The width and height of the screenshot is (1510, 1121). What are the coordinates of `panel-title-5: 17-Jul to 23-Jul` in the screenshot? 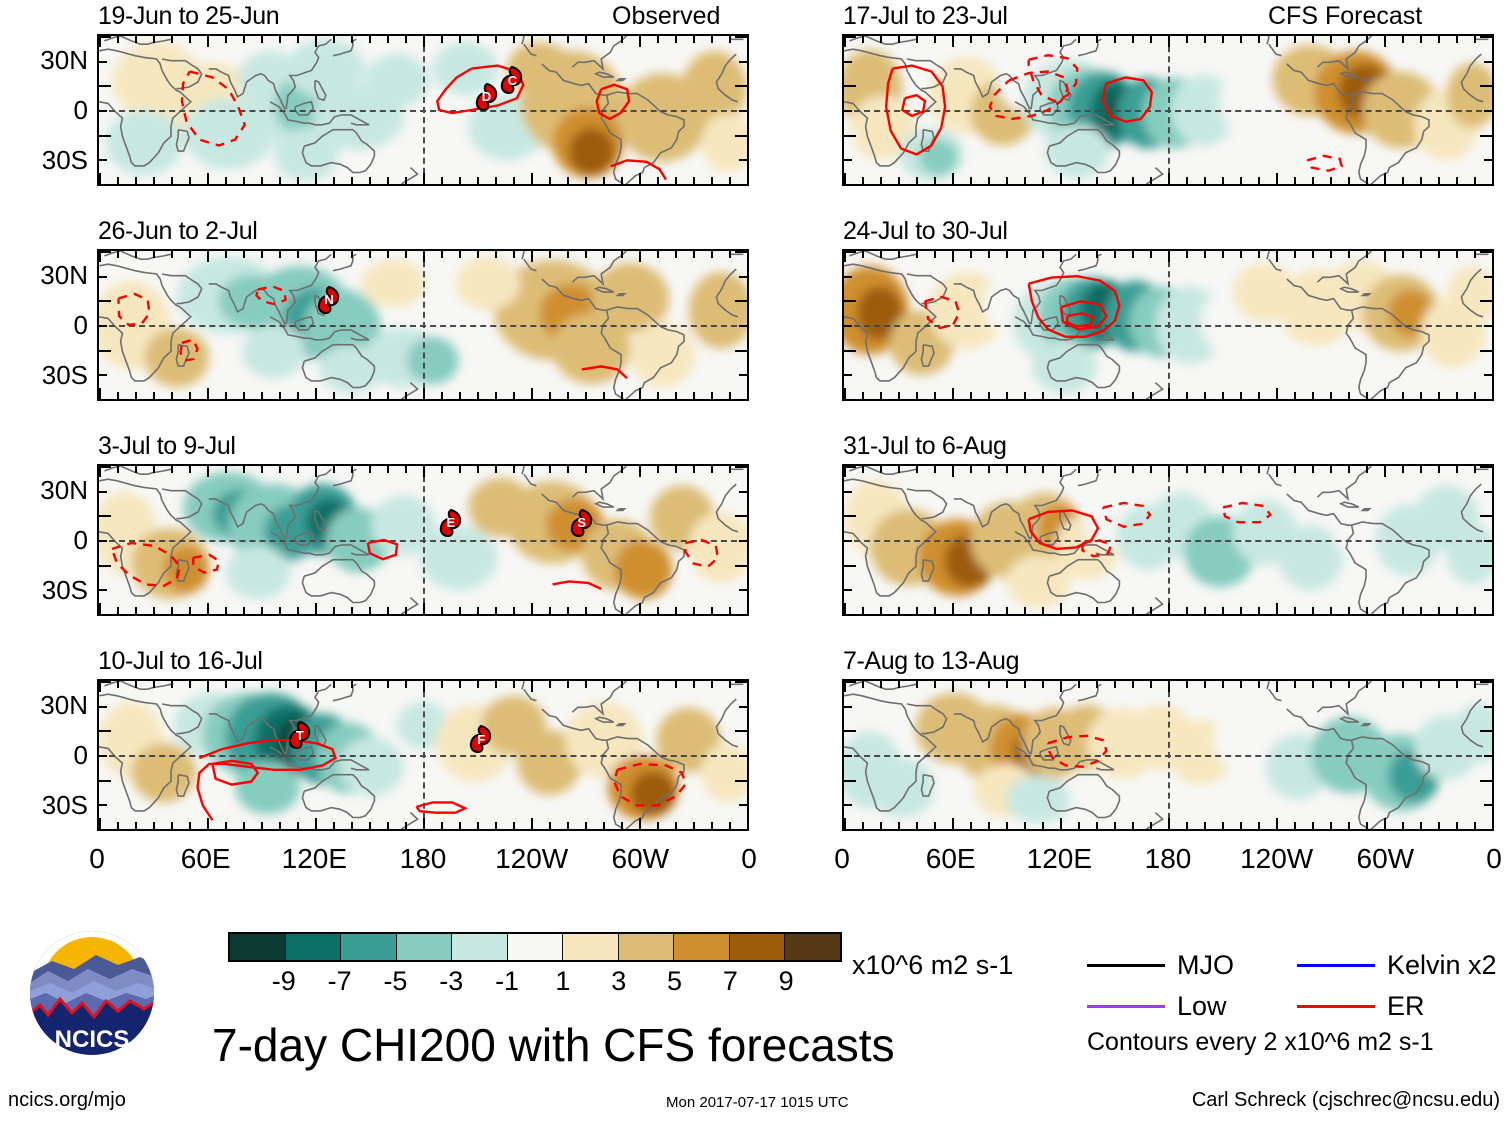 It's located at (925, 16).